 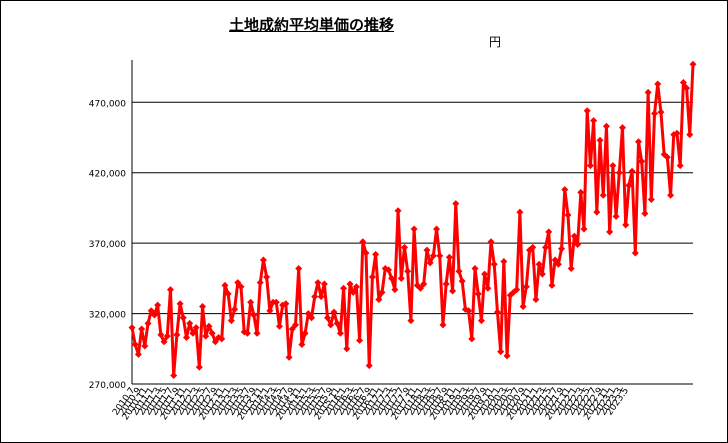 What do you see at coordinates (107, 316) in the screenshot?
I see `y-tick-label: 320,000` at bounding box center [107, 316].